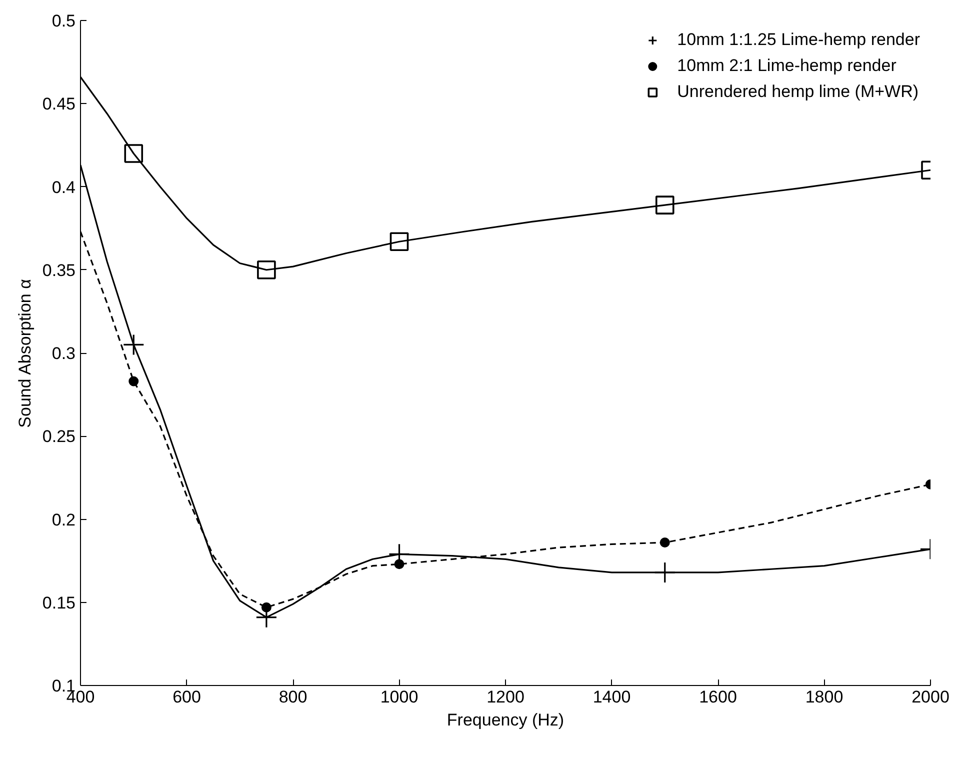 The height and width of the screenshot is (765, 969). Describe the element at coordinates (786, 66) in the screenshot. I see `legend-label: 10mm 2:1 Lime-hemp render` at that location.